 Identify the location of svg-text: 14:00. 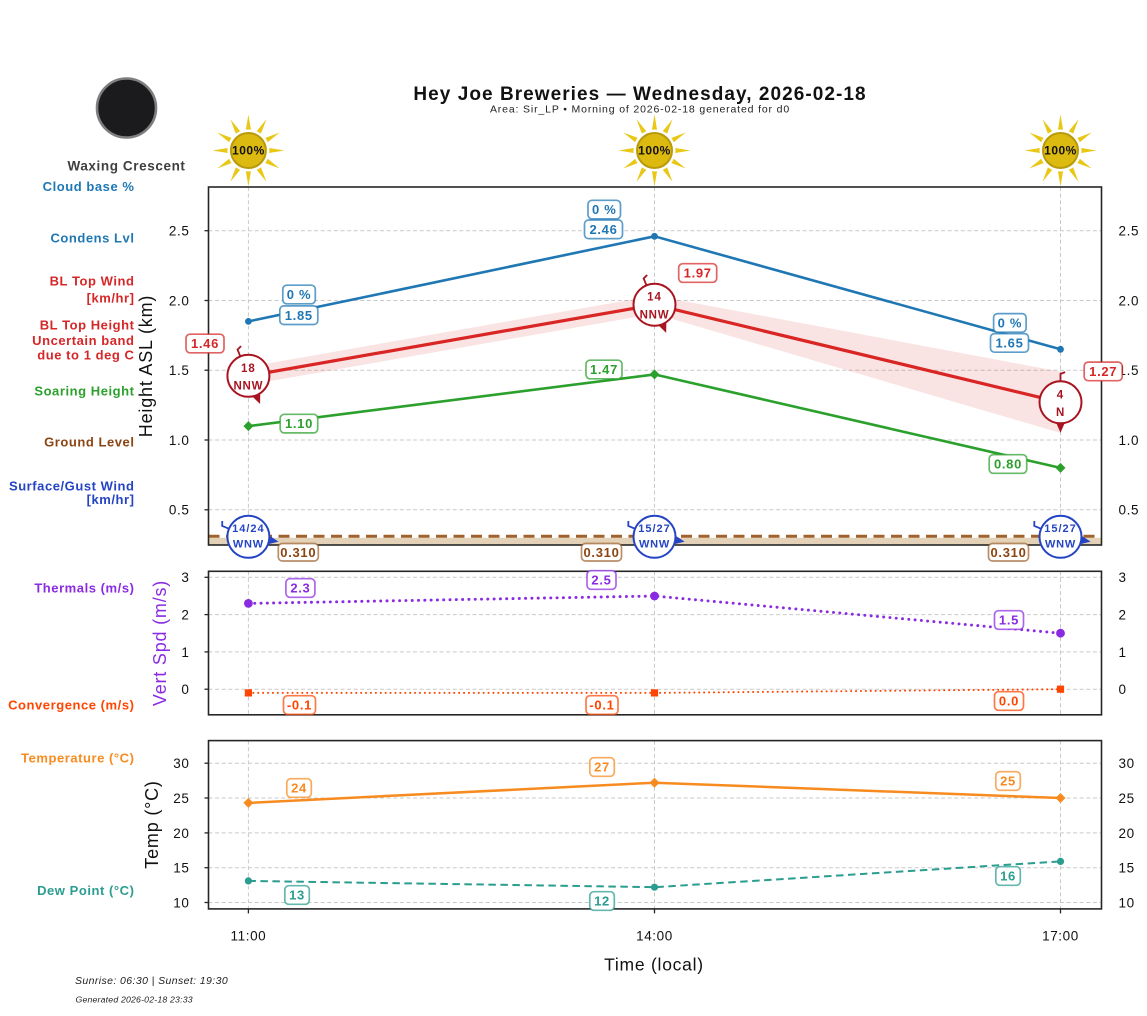
(654, 935).